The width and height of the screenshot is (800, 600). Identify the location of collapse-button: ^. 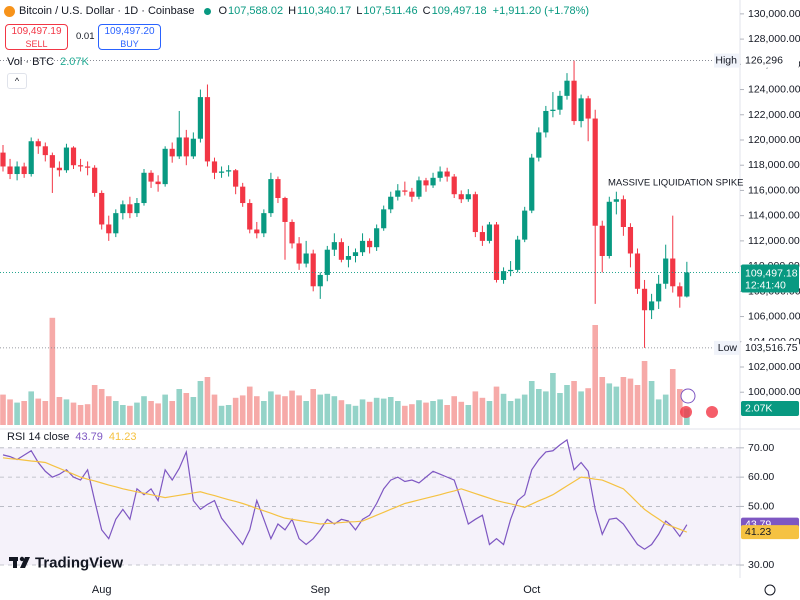
(17, 81).